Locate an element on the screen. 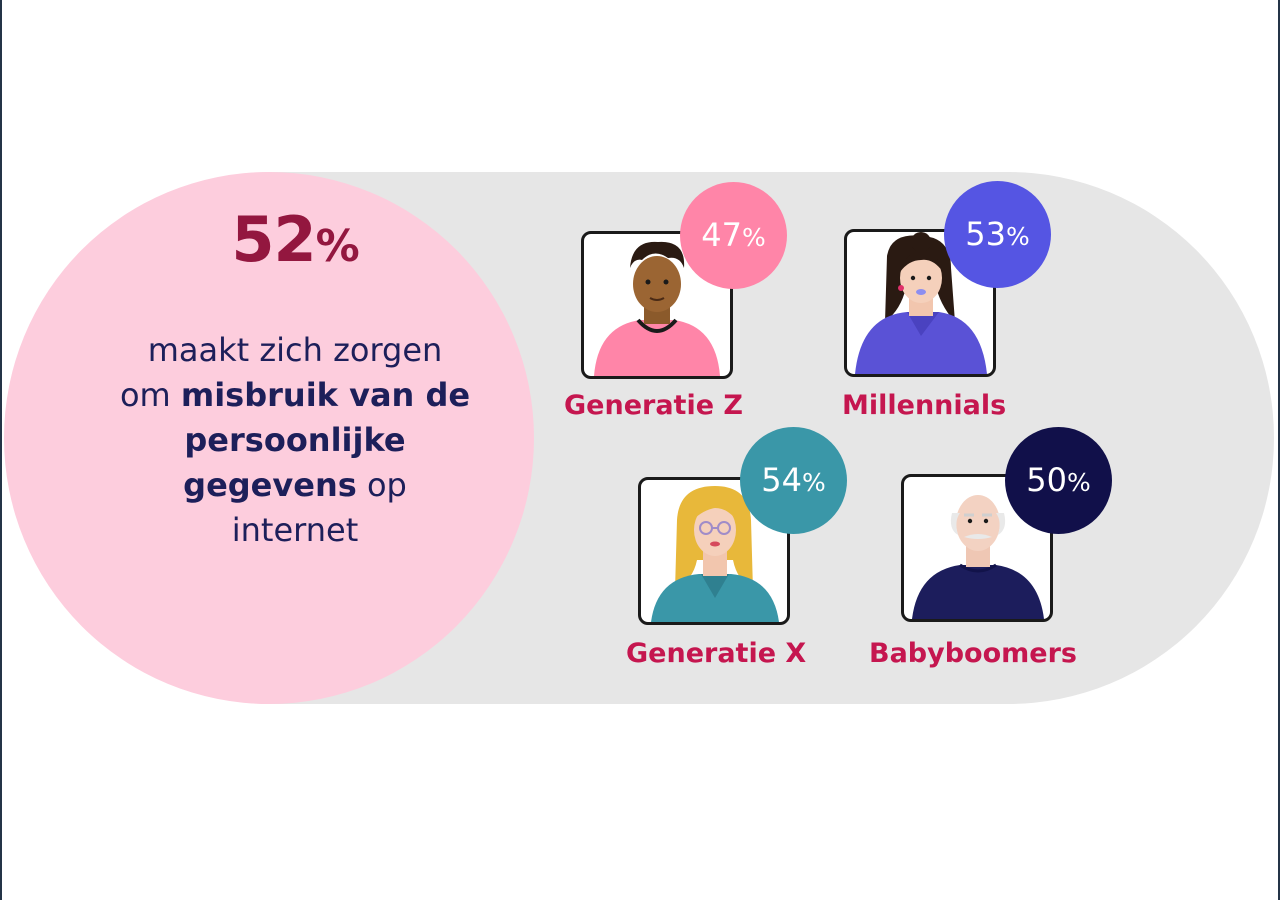  millennials-percentage-bubble: 53% is located at coordinates (997, 234).